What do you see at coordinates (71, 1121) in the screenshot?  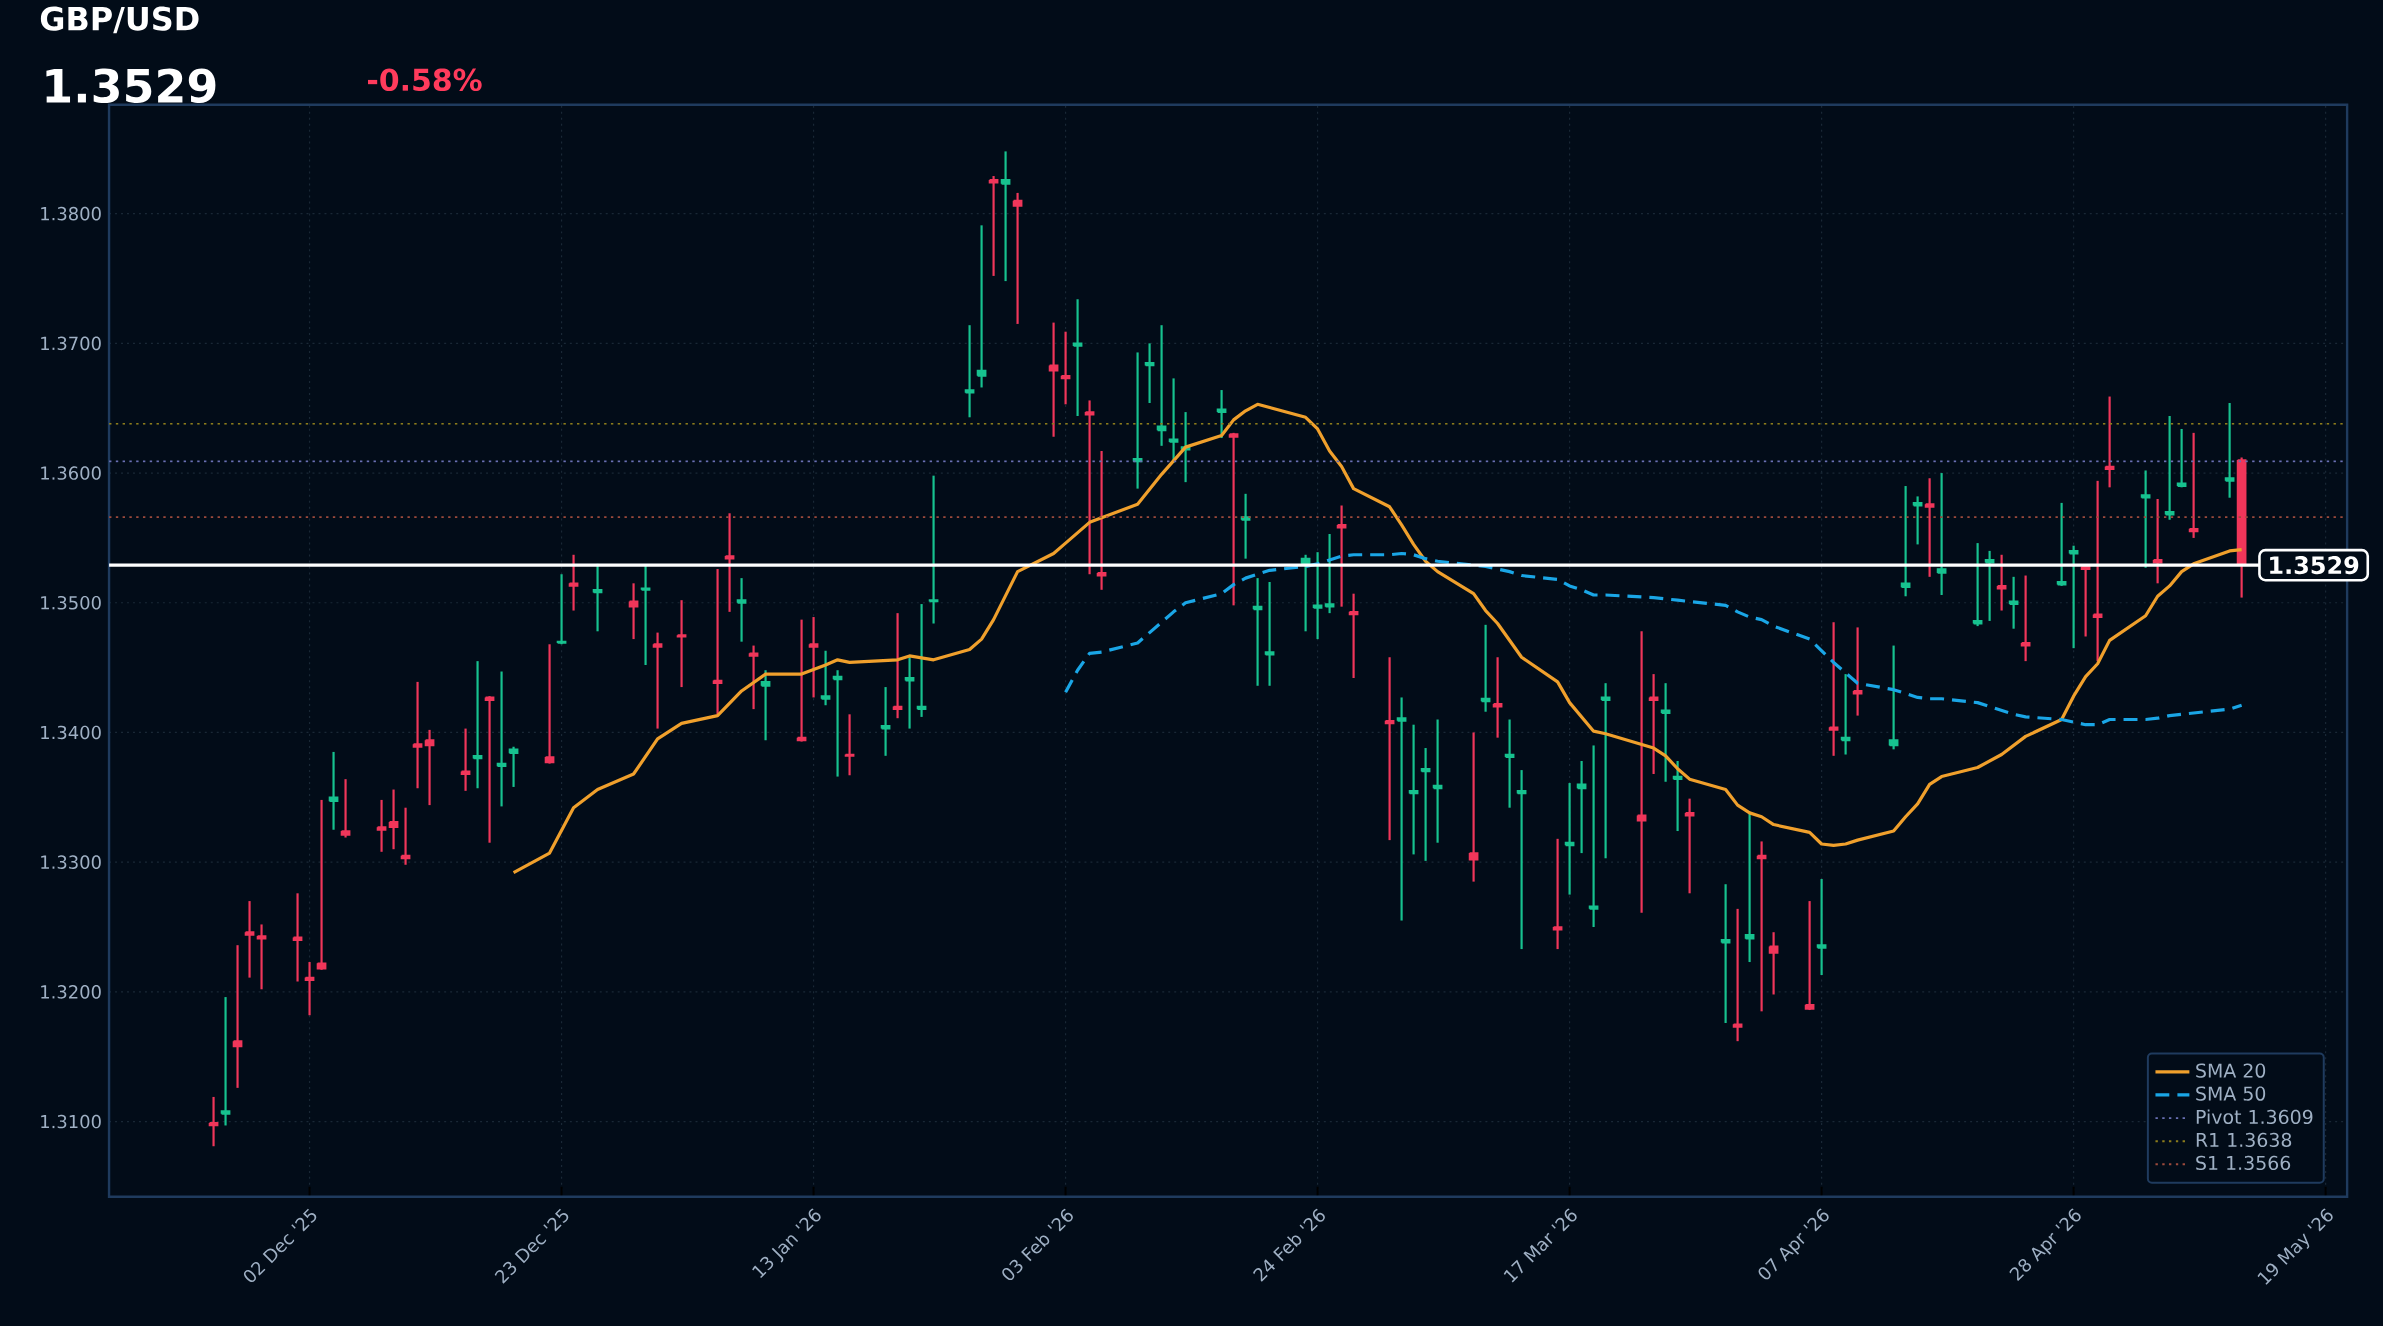 I see `y-tick-label: 1.3100` at bounding box center [71, 1121].